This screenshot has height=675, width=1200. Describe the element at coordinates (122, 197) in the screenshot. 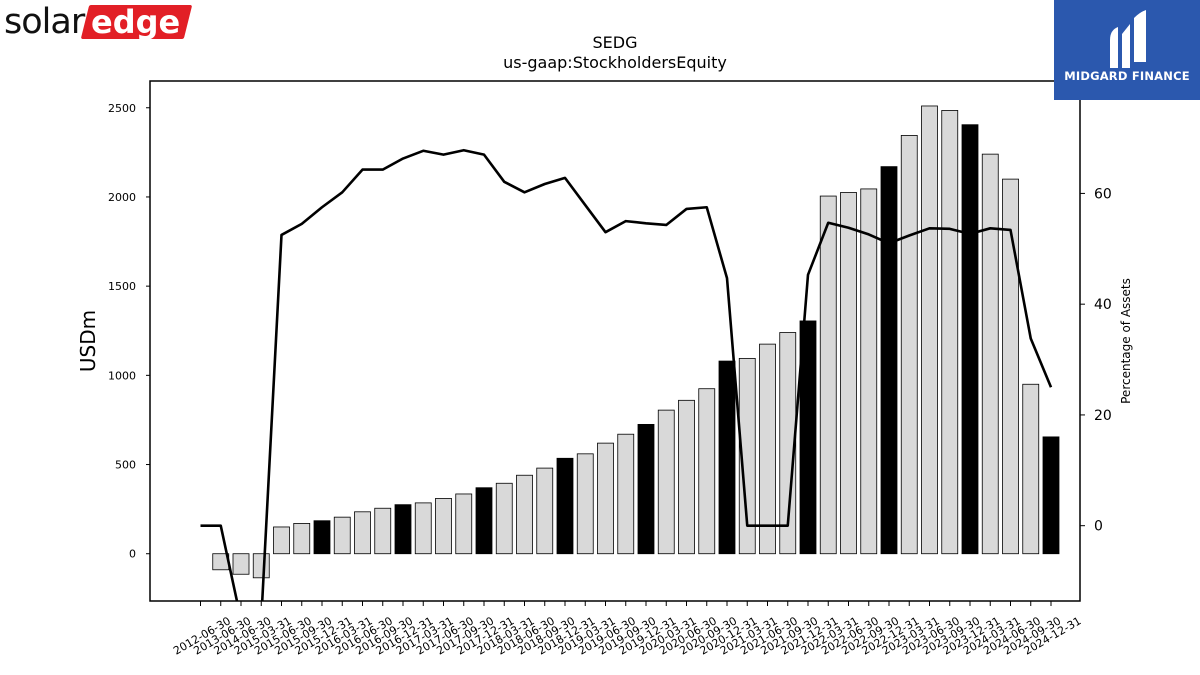

I see `y-tick-label: 2000` at that location.